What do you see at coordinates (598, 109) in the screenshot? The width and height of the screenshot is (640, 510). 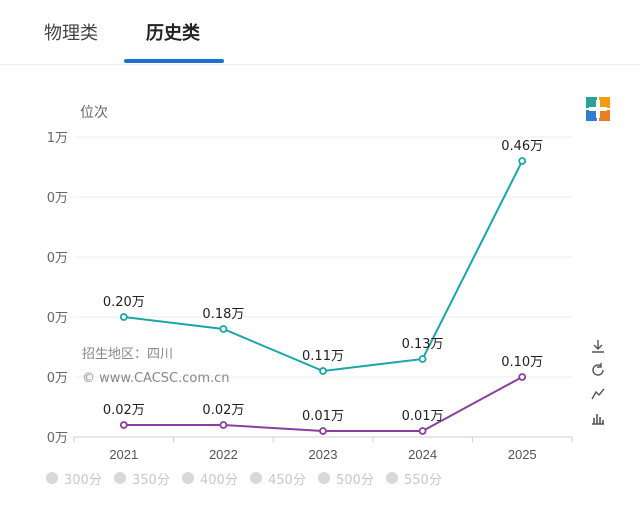 I see `logo-icon` at bounding box center [598, 109].